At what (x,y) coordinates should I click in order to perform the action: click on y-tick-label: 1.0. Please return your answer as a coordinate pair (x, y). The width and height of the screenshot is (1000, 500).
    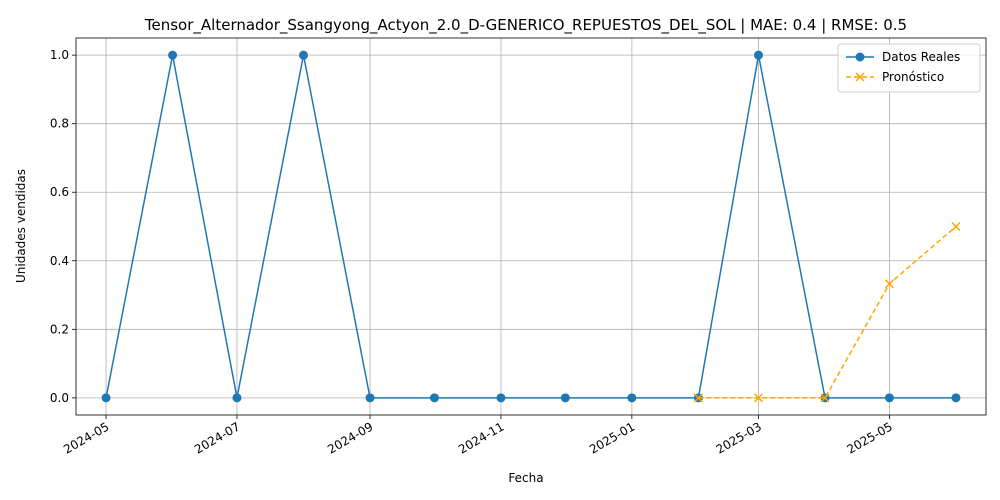
    Looking at the image, I should click on (59, 55).